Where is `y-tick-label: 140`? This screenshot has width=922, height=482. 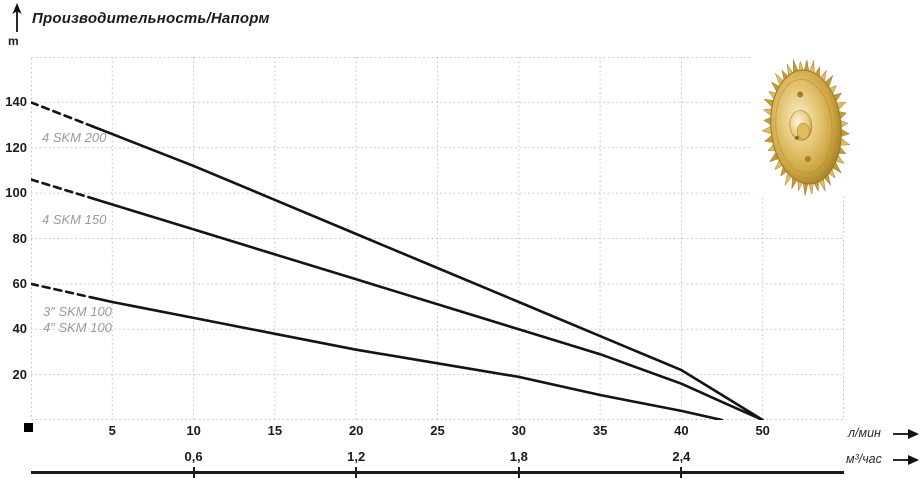
y-tick-label: 140 is located at coordinates (16, 102).